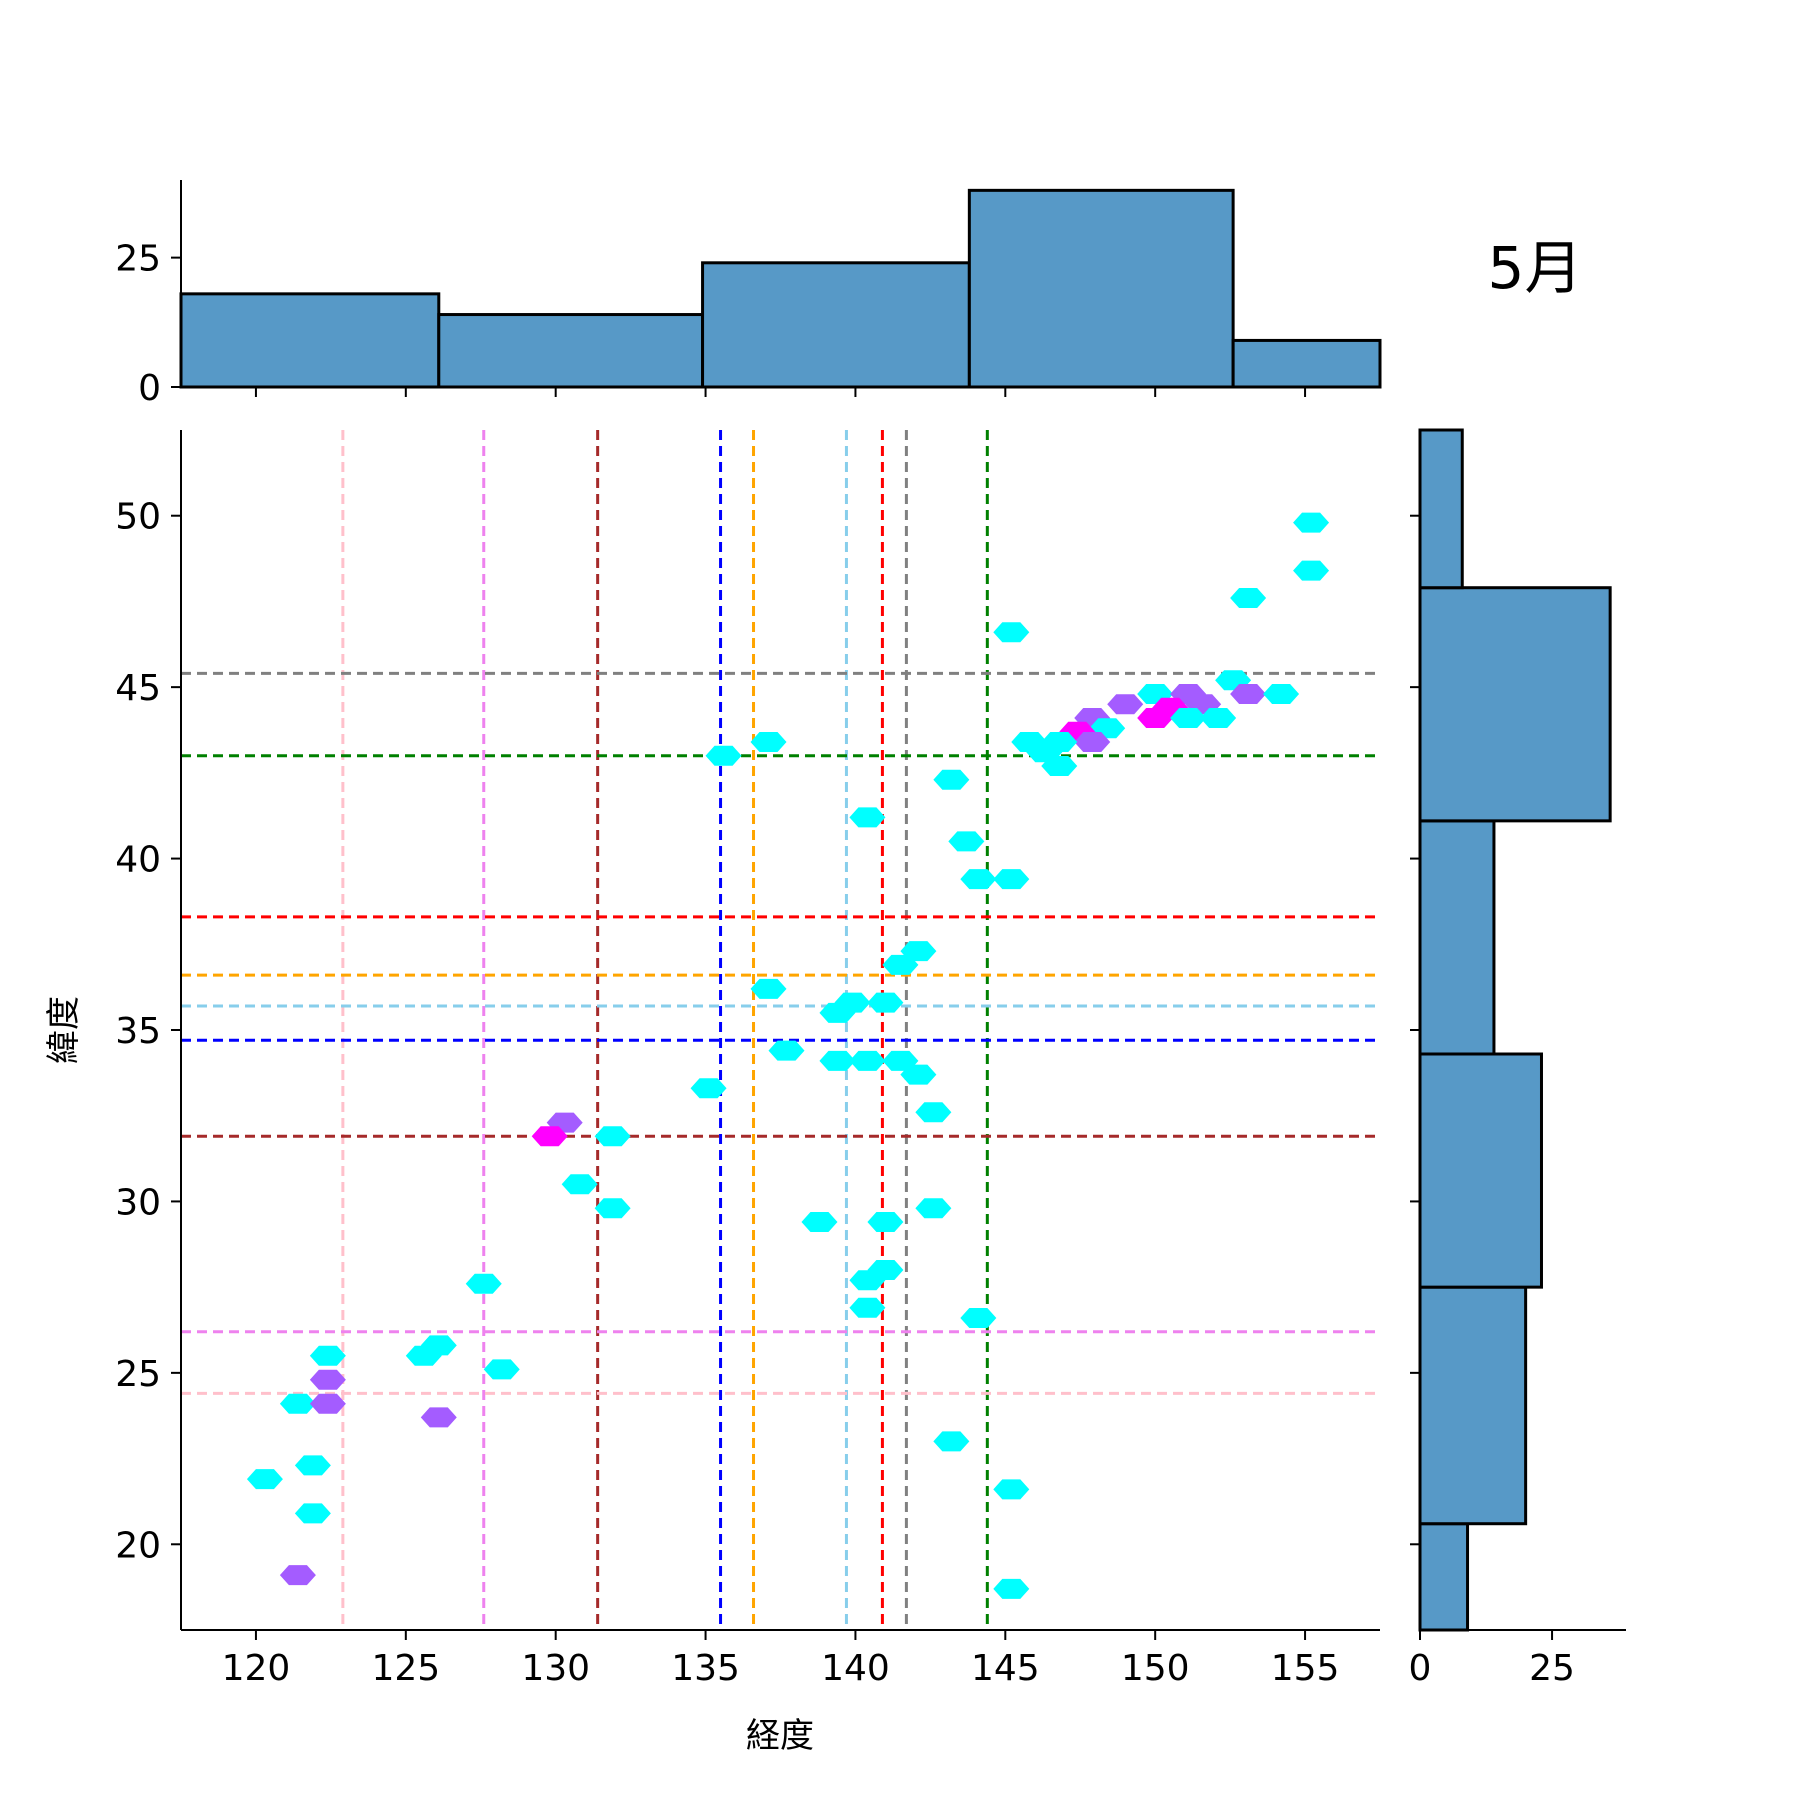 Image resolution: width=1800 pixels, height=1800 pixels. What do you see at coordinates (138, 688) in the screenshot?
I see `y-tick-label: 45` at bounding box center [138, 688].